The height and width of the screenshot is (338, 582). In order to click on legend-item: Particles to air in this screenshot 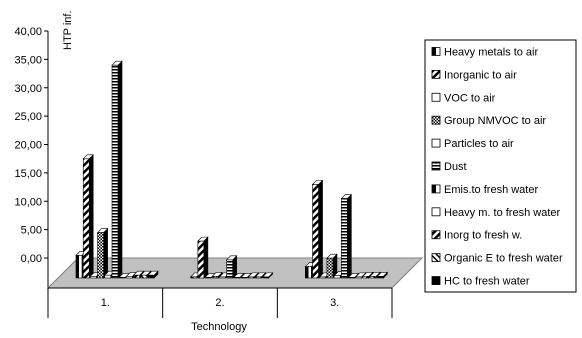, I will do `click(472, 144)`.